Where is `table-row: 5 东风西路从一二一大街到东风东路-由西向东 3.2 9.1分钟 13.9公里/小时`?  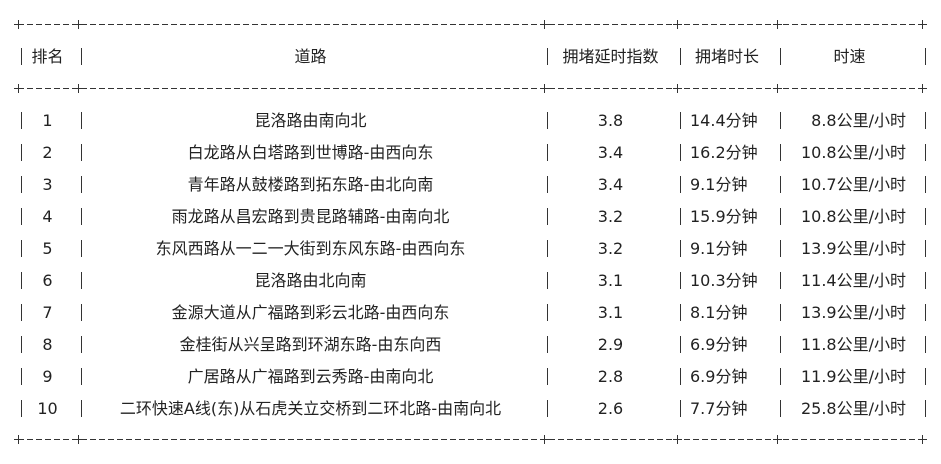 table-row: 5 东风西路从一二一大街到东风东路-由西向东 3.2 9.1分钟 13.9公里/小时 is located at coordinates (470, 249).